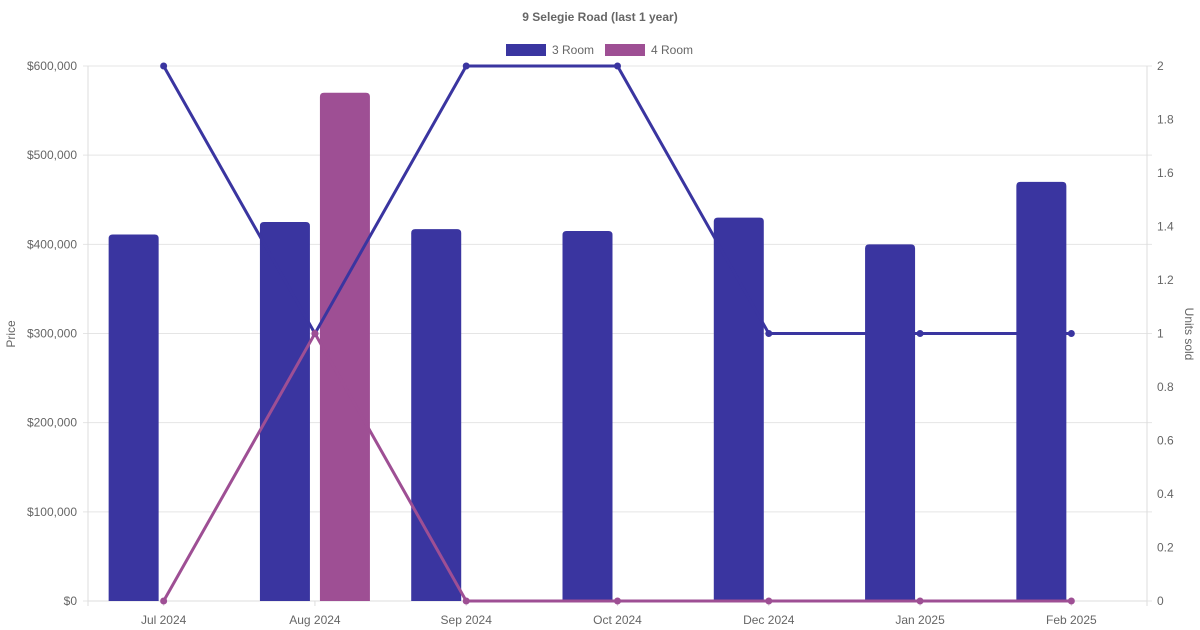  What do you see at coordinates (617, 620) in the screenshot?
I see `x-tick-label-oct-2024: Oct 2024` at bounding box center [617, 620].